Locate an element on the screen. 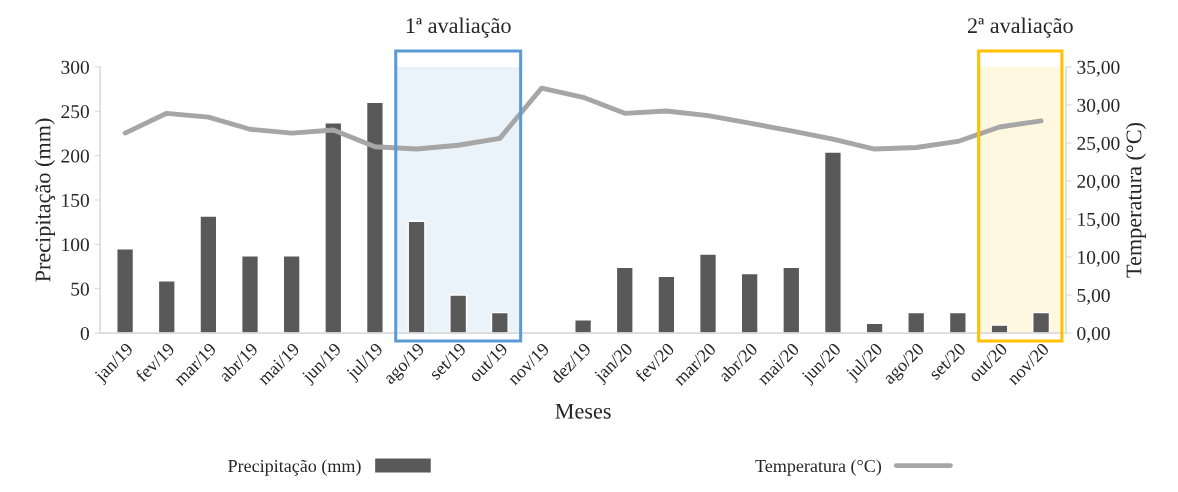  y2-tick-label: 15,00 is located at coordinates (1099, 220).